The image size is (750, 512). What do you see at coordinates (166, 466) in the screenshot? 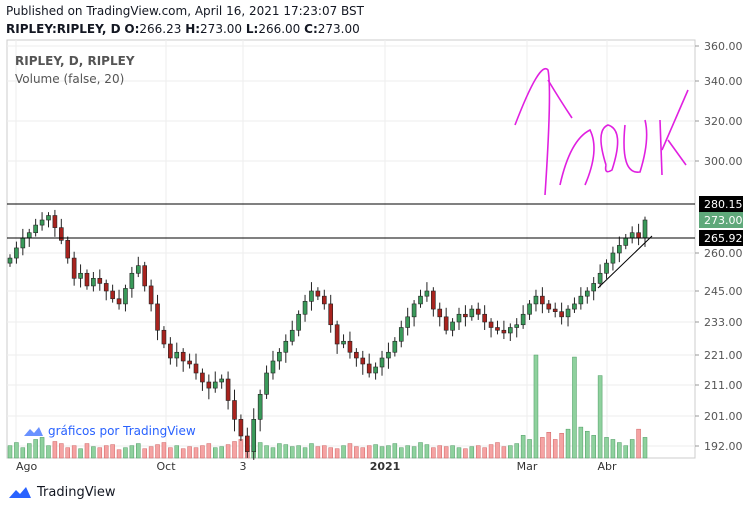
I see `x-tick-label: Oct` at bounding box center [166, 466].